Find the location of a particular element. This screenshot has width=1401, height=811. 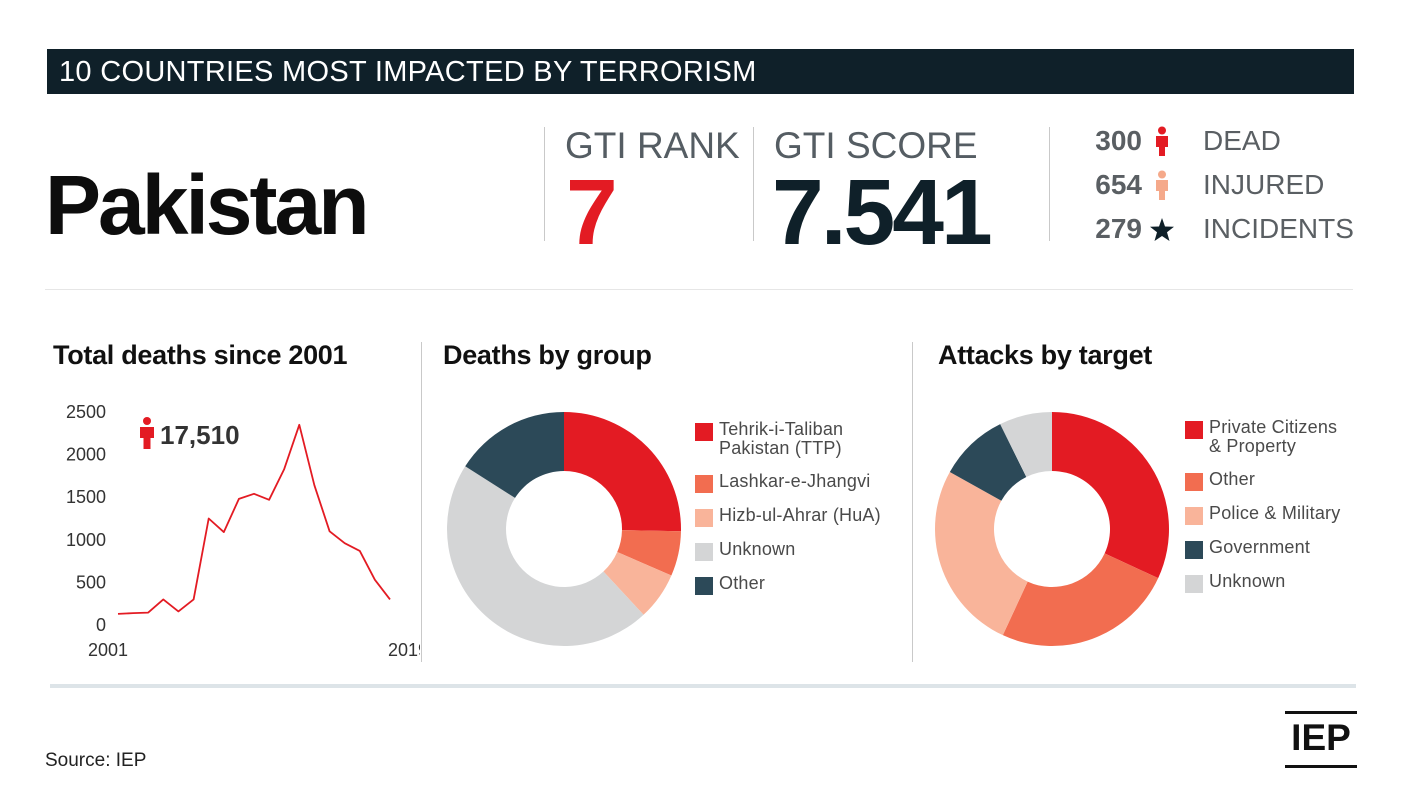

x-tick-label: 2001 is located at coordinates (108, 650).